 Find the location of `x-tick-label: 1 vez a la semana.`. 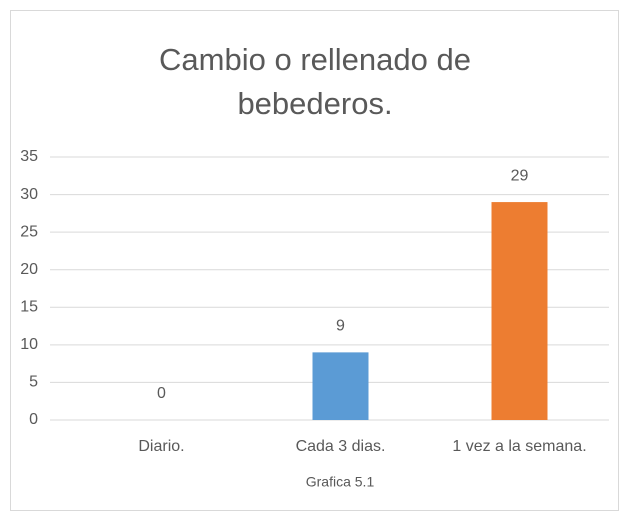

x-tick-label: 1 vez a la semana. is located at coordinates (519, 446).